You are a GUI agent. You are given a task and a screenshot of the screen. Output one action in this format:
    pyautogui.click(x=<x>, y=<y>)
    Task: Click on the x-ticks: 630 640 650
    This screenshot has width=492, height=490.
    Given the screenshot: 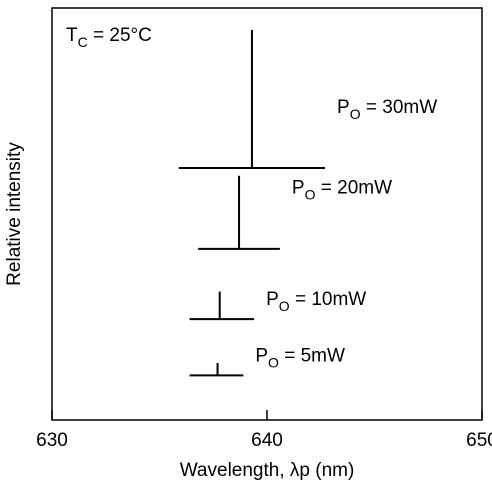 What is the action you would take?
    pyautogui.click(x=264, y=430)
    